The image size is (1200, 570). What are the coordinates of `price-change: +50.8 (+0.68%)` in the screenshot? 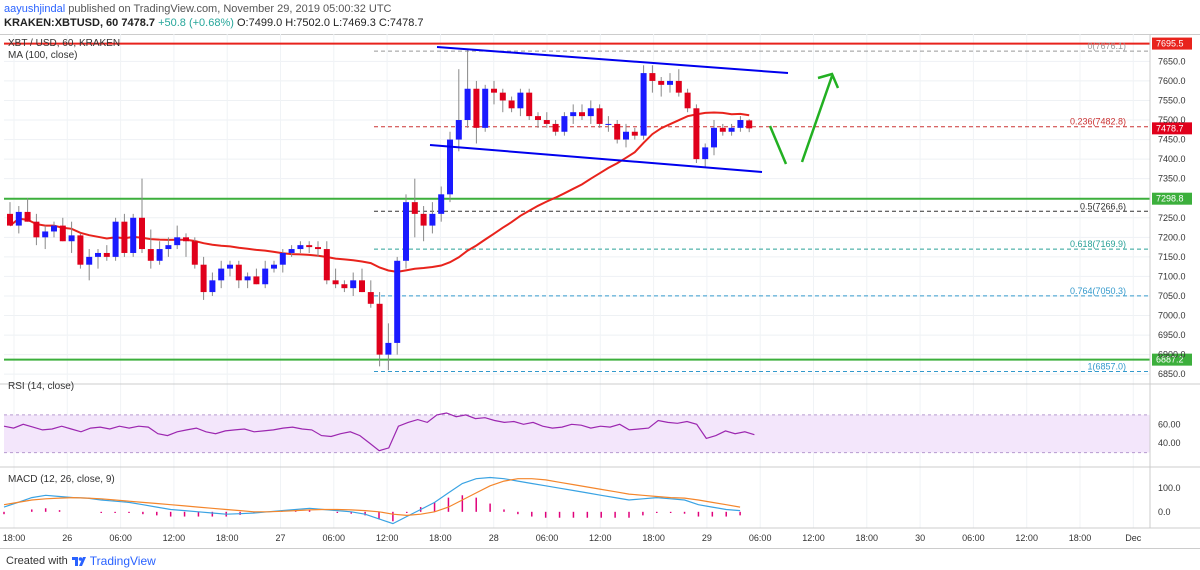 It's located at (196, 23).